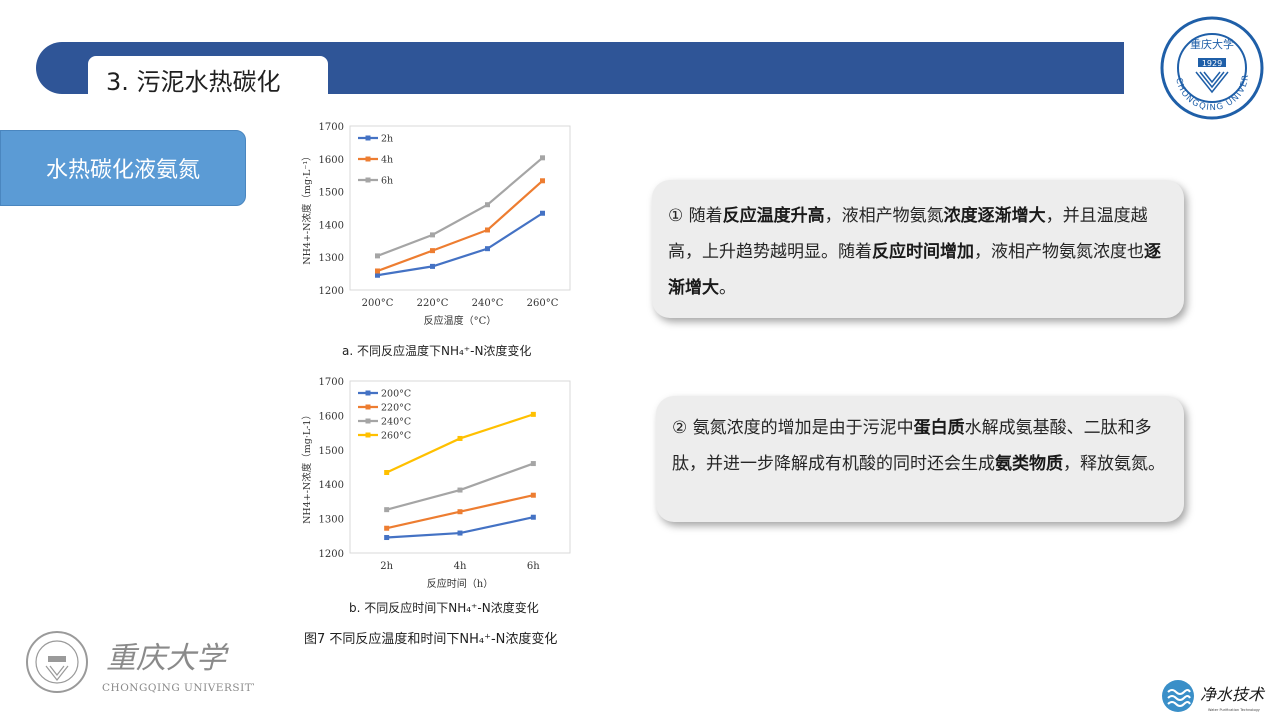 The width and height of the screenshot is (1280, 720). Describe the element at coordinates (167, 658) in the screenshot. I see `footer-cn-text: 重庆大学` at that location.